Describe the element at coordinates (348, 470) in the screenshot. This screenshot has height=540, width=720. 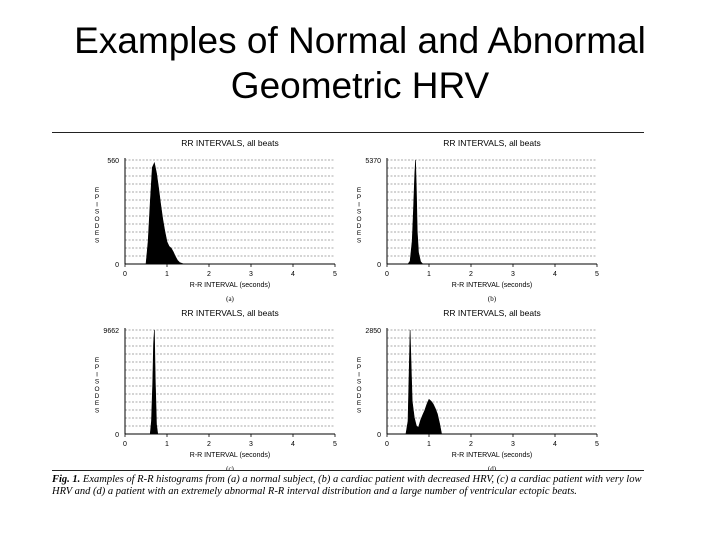
I see `figure-bottom-rule` at that location.